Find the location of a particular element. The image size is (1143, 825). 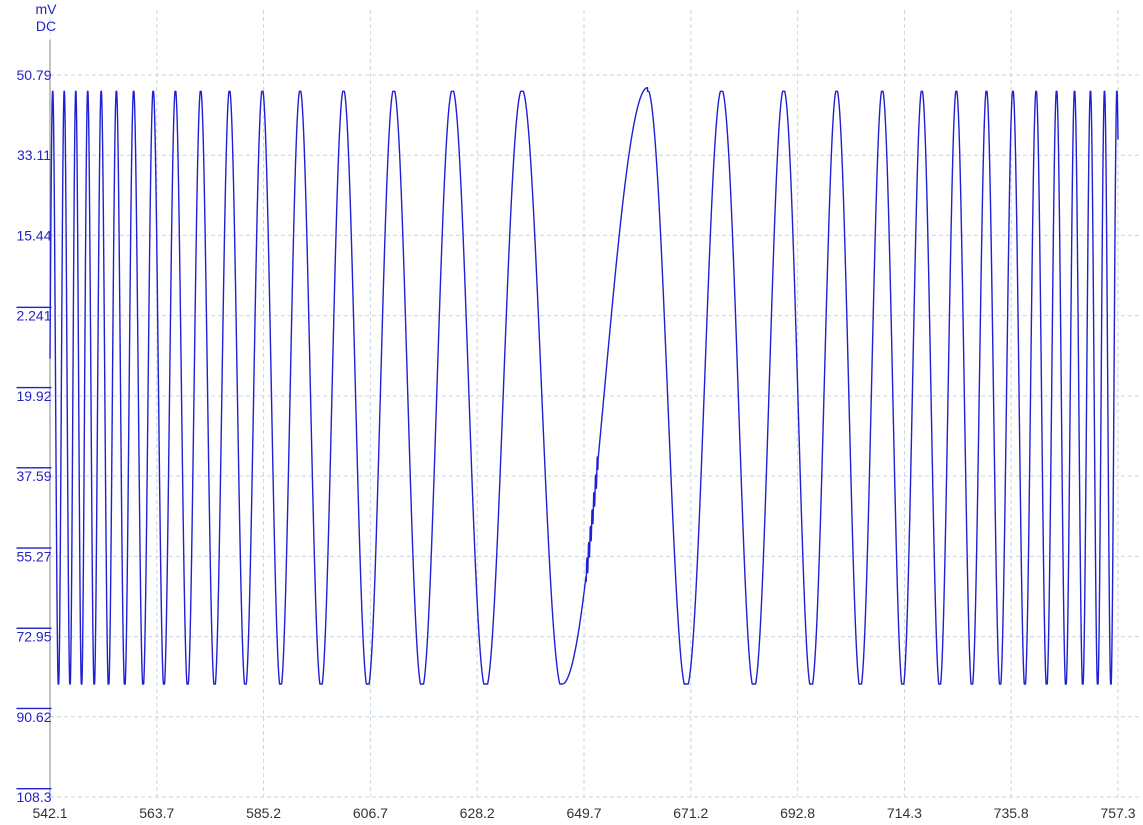

y-unit-label: mV is located at coordinates (47, 9).